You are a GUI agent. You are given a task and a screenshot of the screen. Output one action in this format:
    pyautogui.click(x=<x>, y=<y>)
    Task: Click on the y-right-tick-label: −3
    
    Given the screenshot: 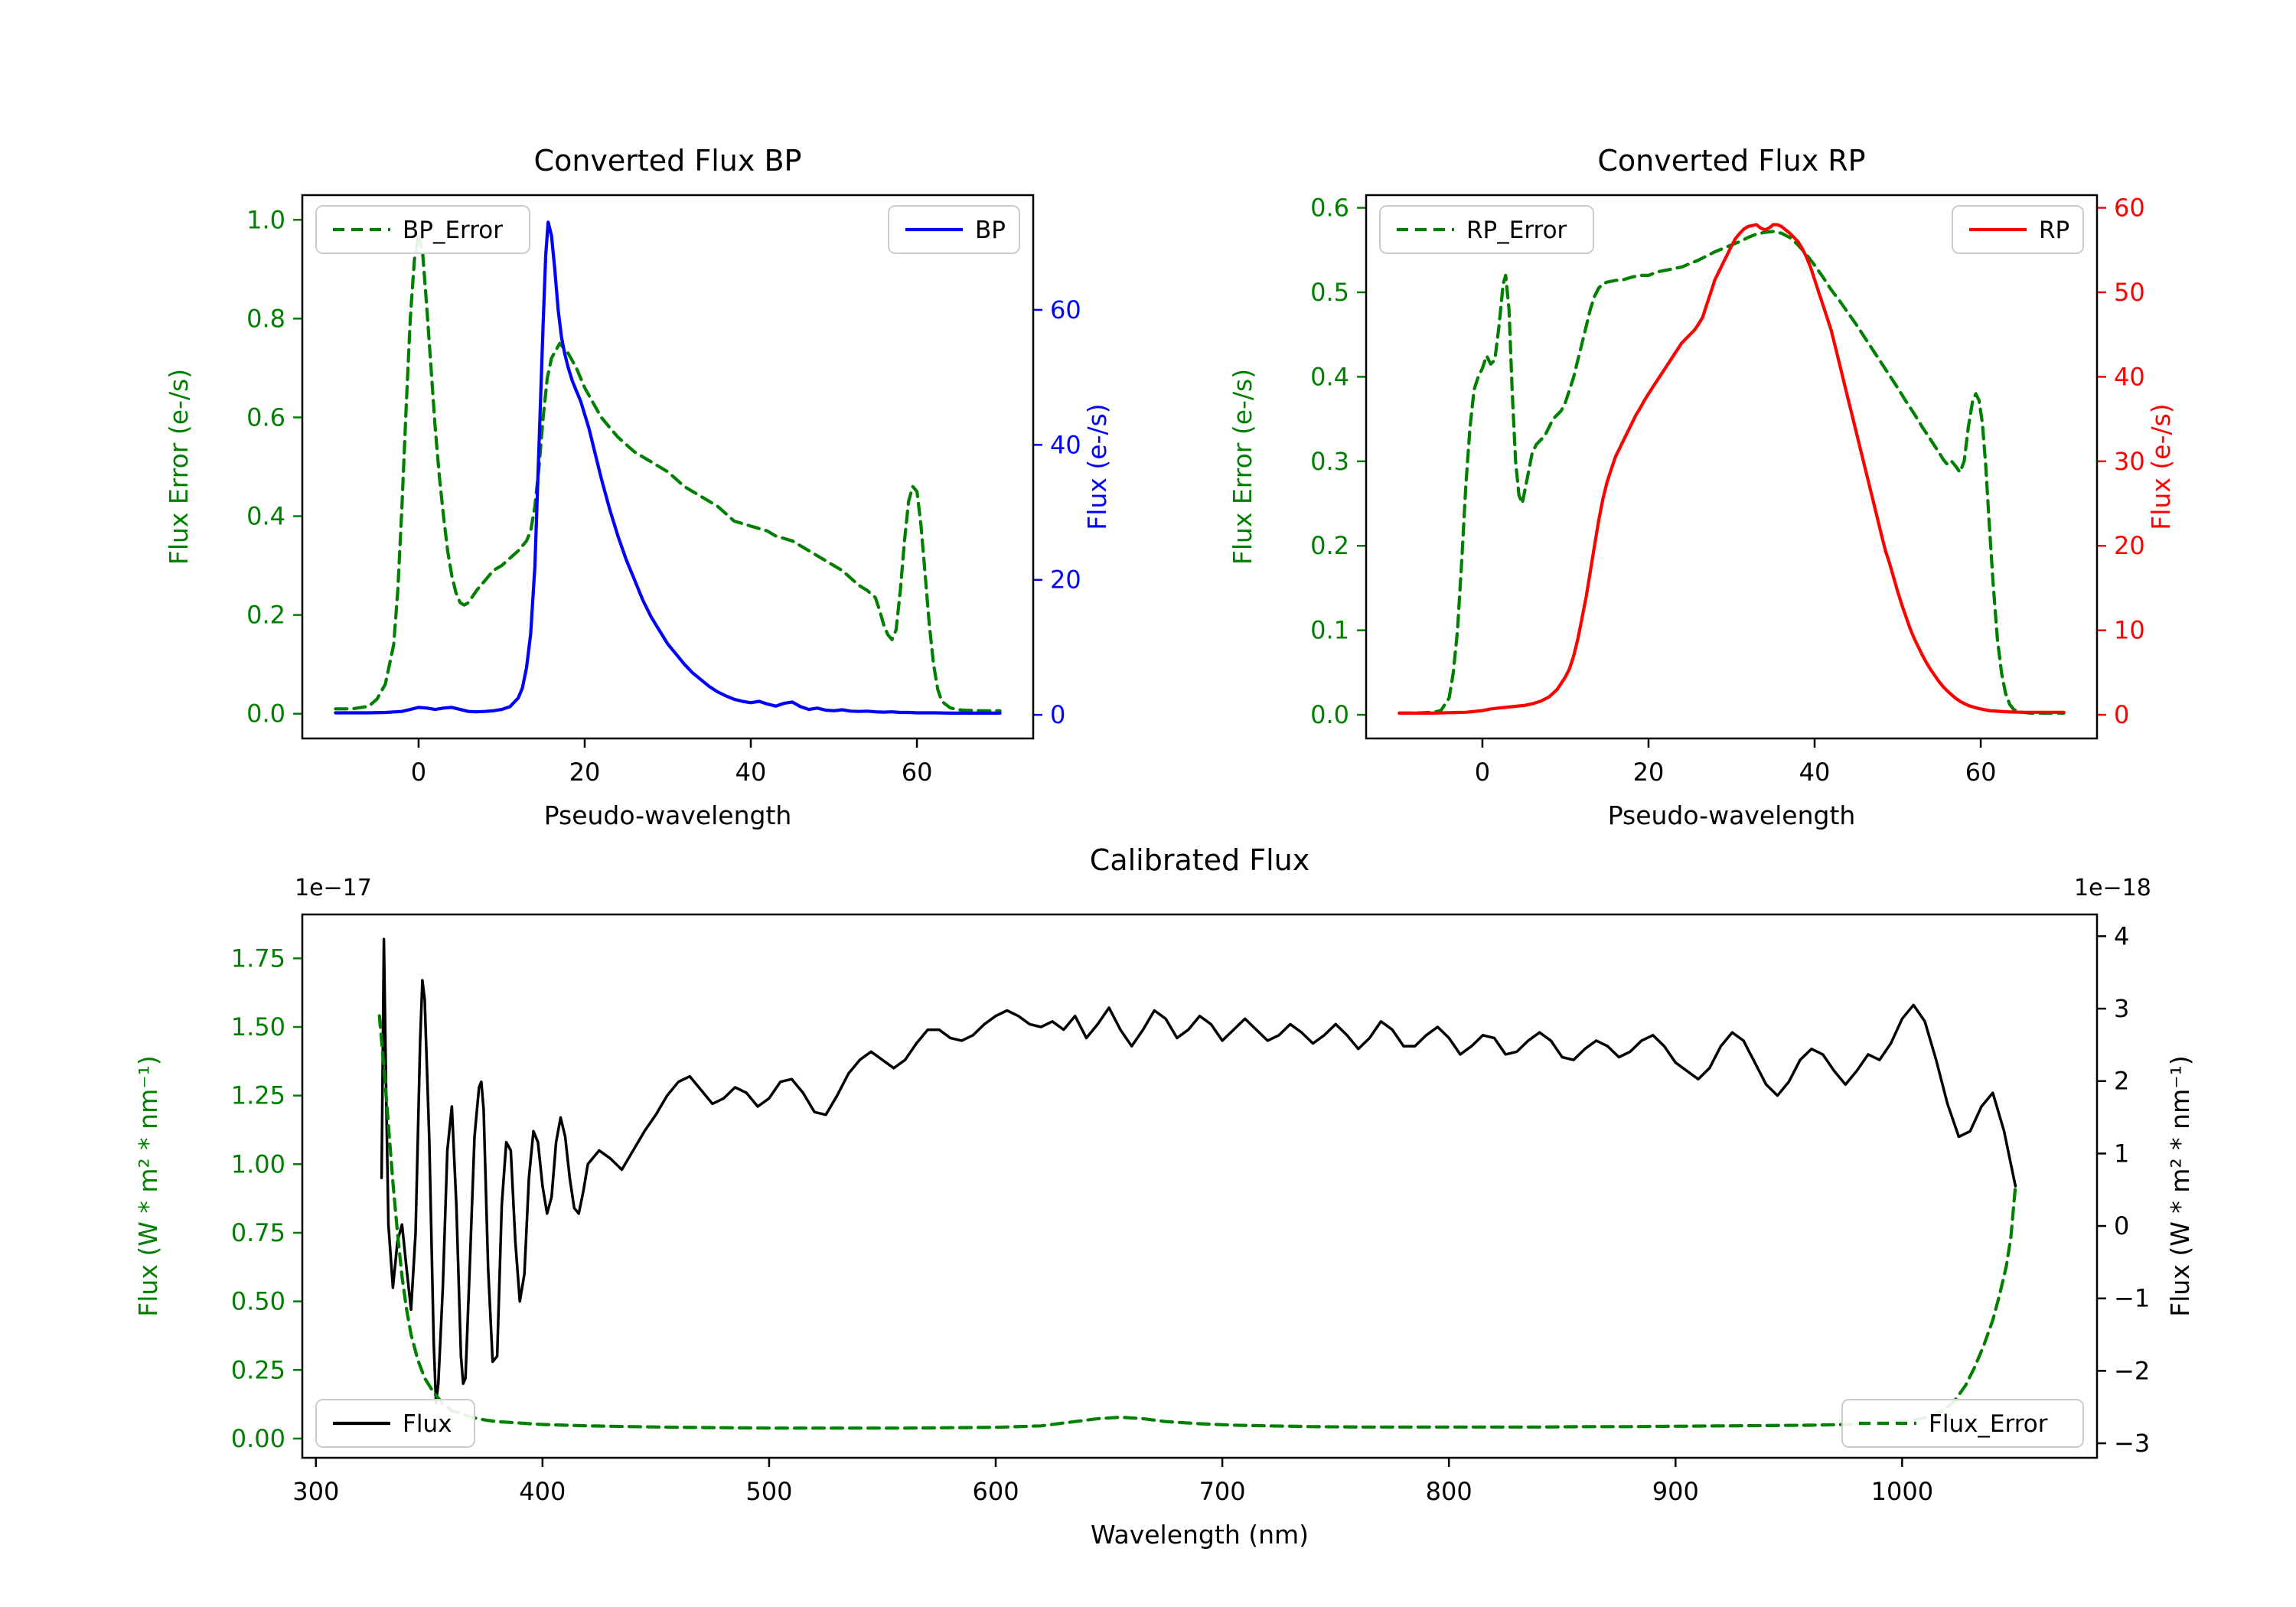 What is the action you would take?
    pyautogui.click(x=2132, y=1443)
    